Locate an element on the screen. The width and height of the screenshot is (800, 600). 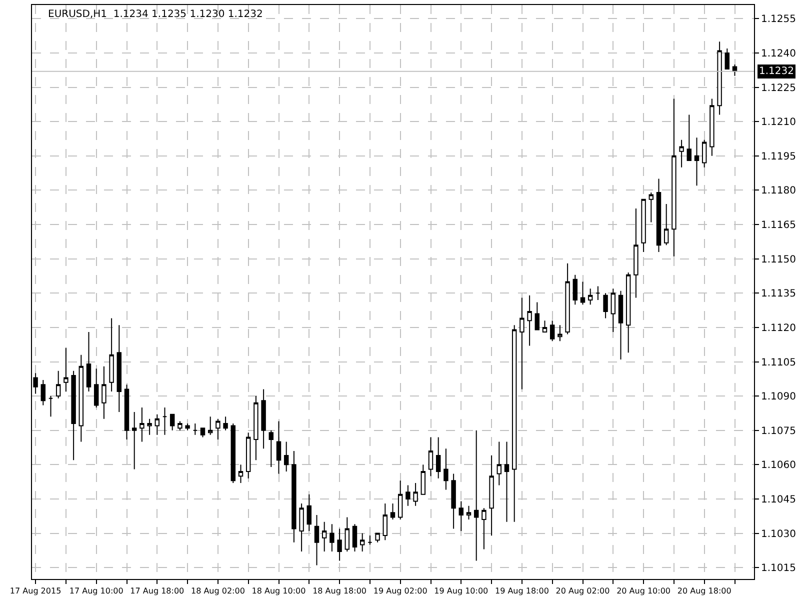
y-tick-label: 1.1195 is located at coordinates (778, 156).